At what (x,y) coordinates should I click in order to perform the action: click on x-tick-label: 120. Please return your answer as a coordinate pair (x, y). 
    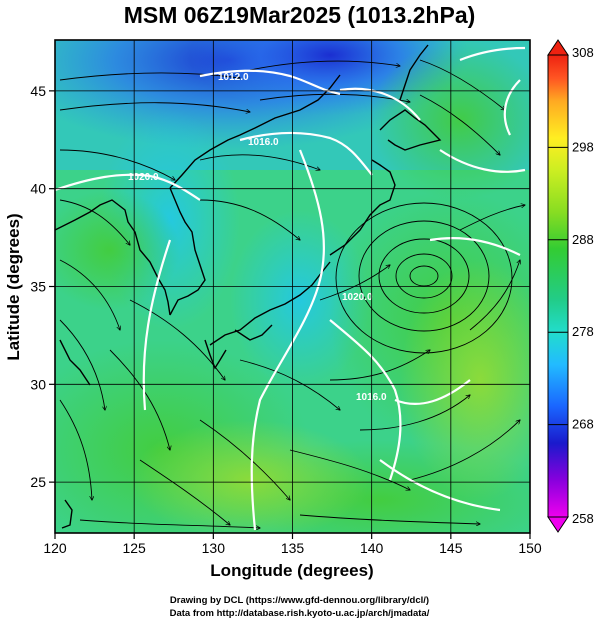
    Looking at the image, I should click on (55, 548).